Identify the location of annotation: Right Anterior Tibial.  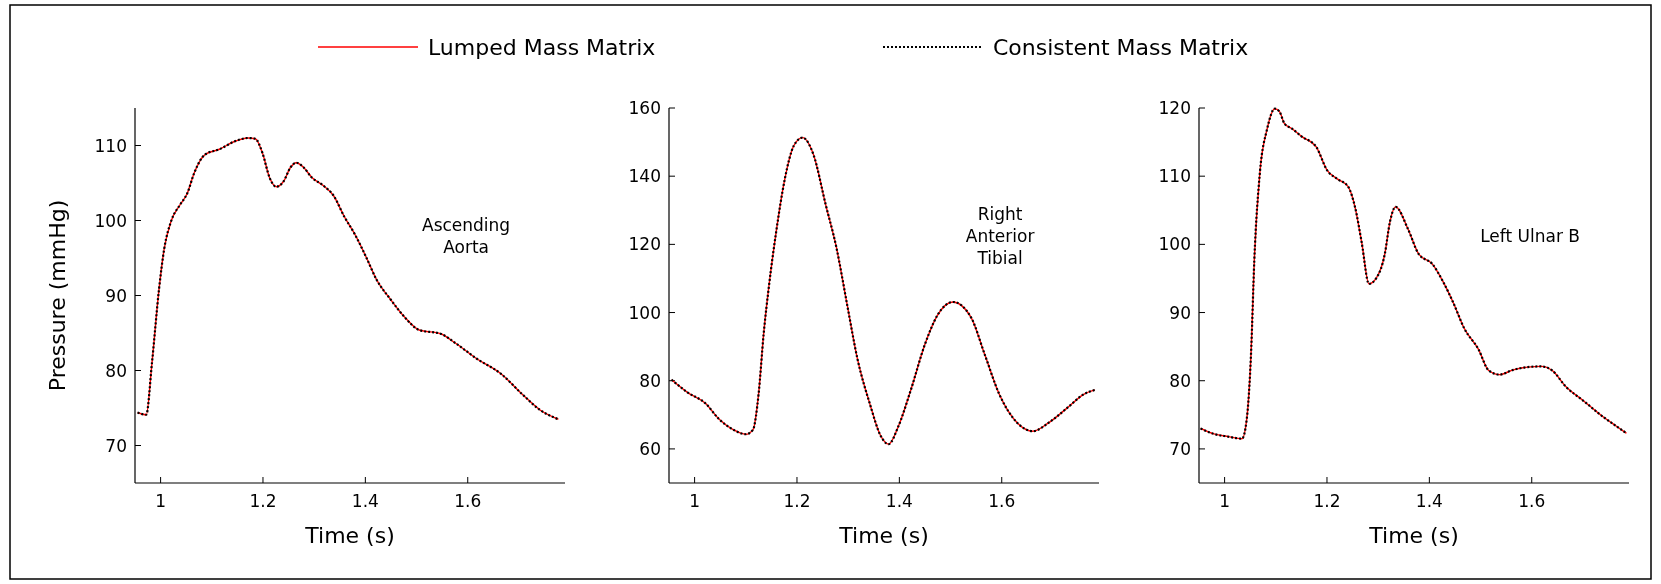
(1000, 235).